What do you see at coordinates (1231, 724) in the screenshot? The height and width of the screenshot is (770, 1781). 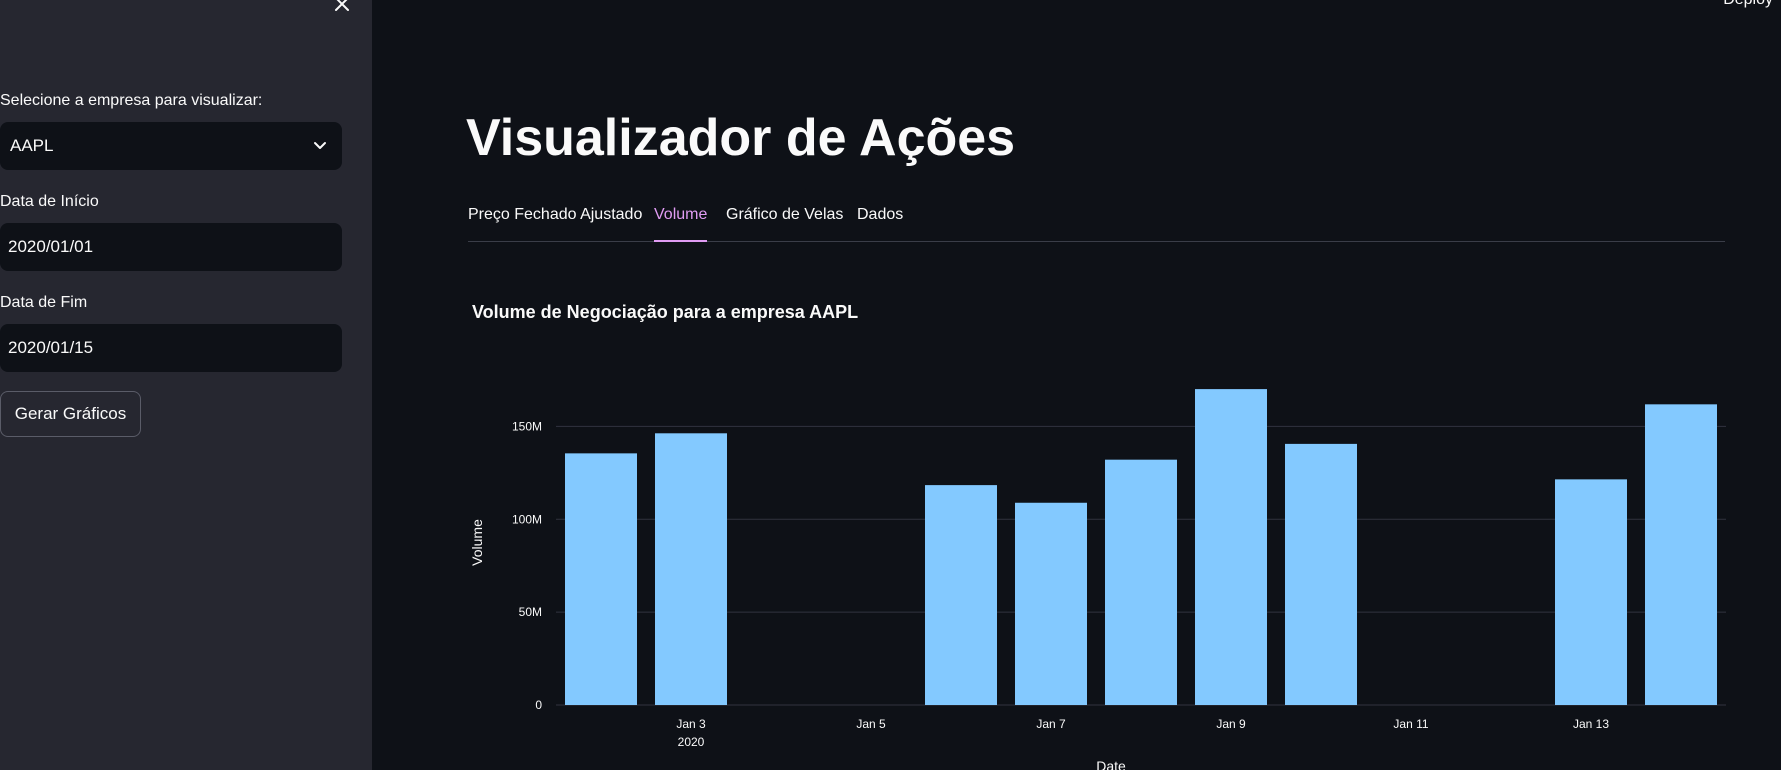 I see `x-tick-label: Jan 9` at bounding box center [1231, 724].